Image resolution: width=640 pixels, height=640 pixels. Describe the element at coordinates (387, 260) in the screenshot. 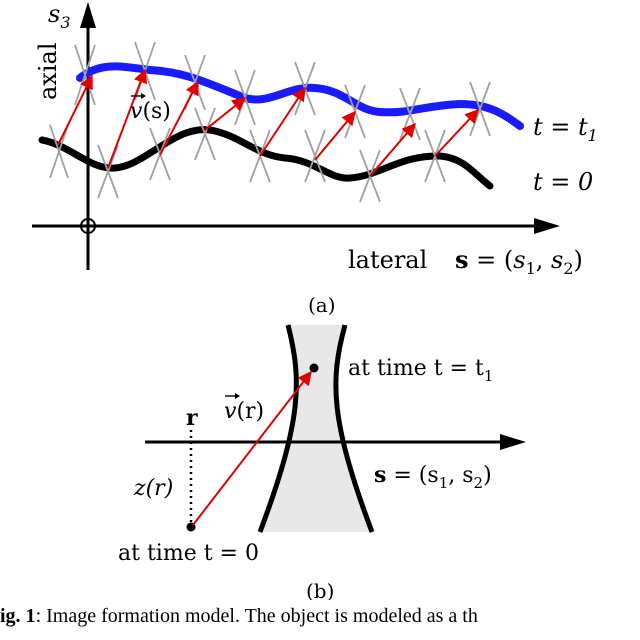

I see `lateral-label: lateral` at that location.